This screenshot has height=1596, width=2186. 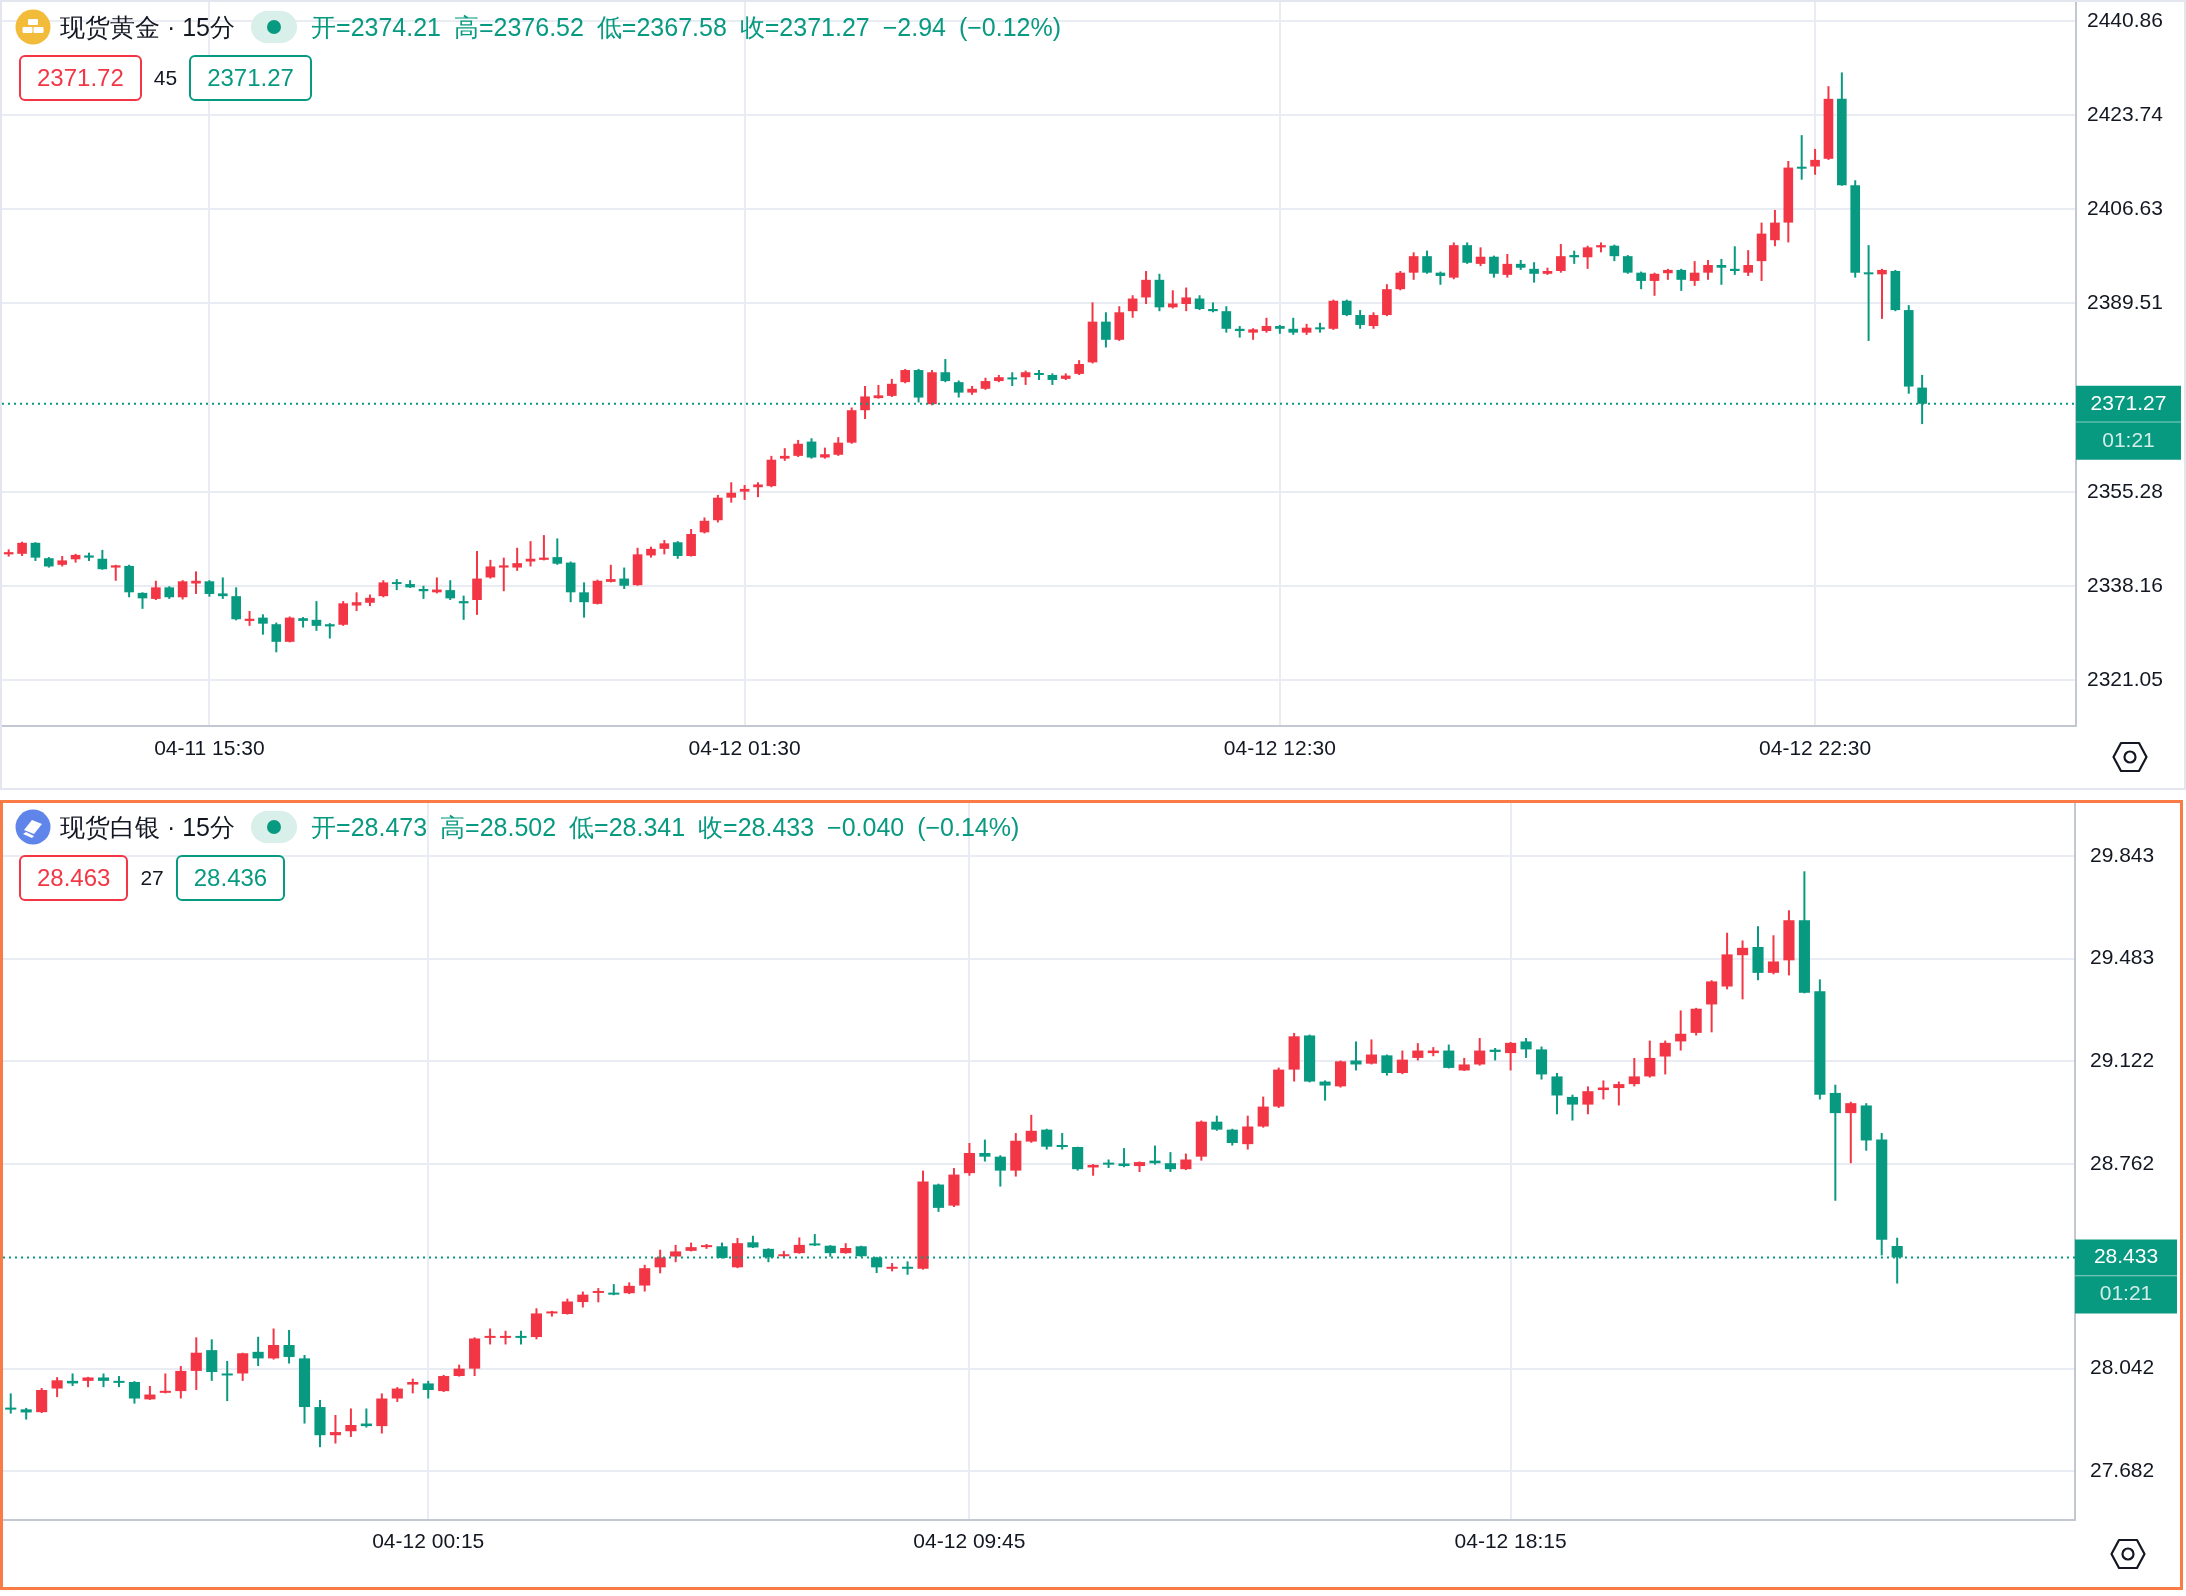 I want to click on x-tick-label: 04-12 01:30, so click(x=744, y=748).